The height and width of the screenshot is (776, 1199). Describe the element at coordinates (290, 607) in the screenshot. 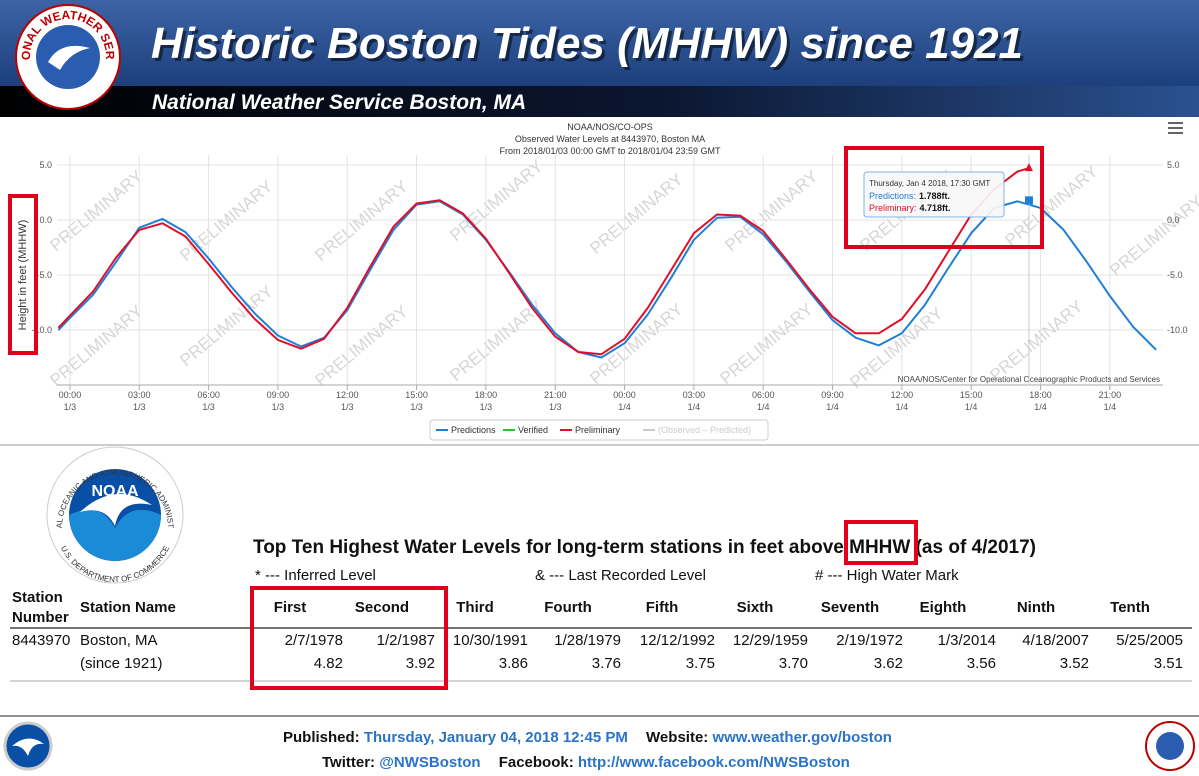

I see `table-header: First` at that location.